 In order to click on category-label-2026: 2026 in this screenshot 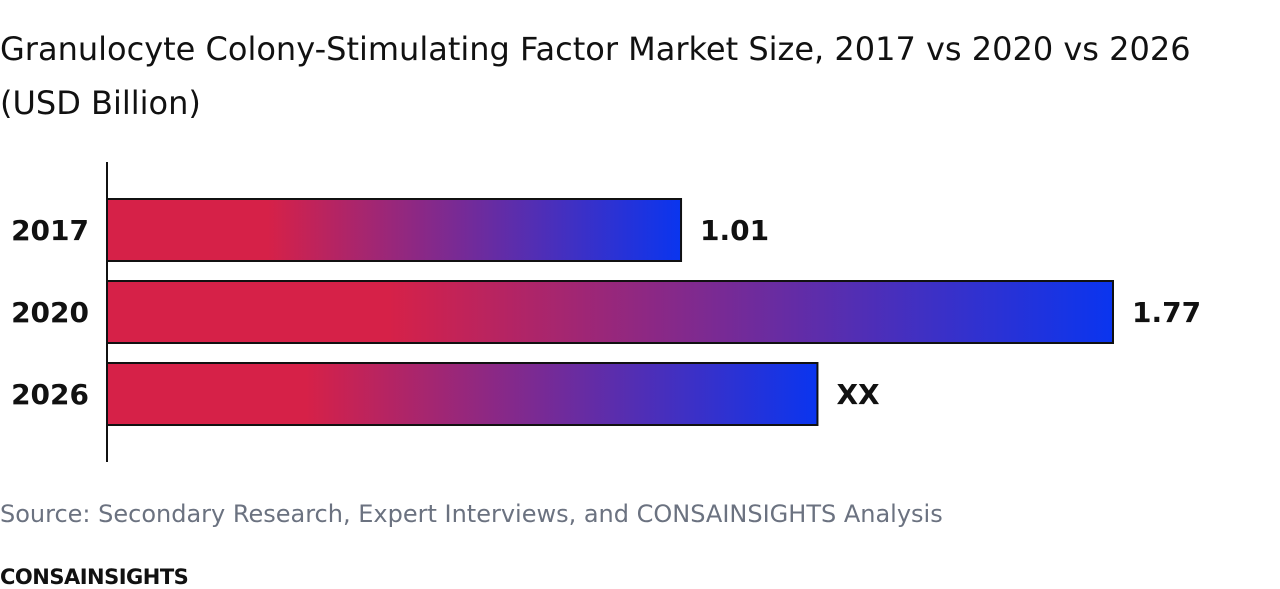, I will do `click(50, 394)`.